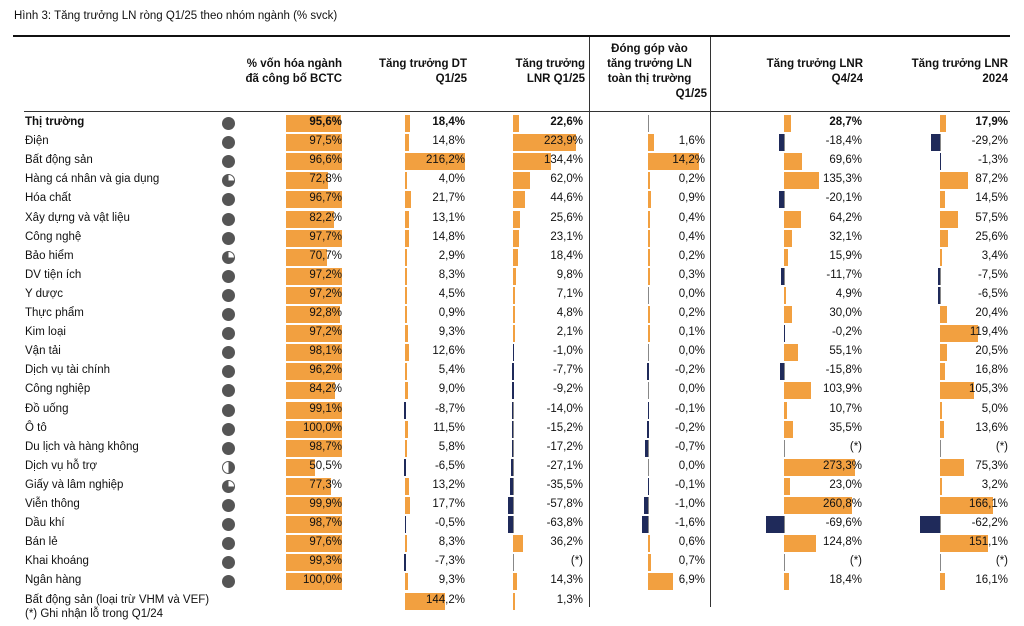  Describe the element at coordinates (940, 295) in the screenshot. I see `cell-y2024: -6,5%` at that location.